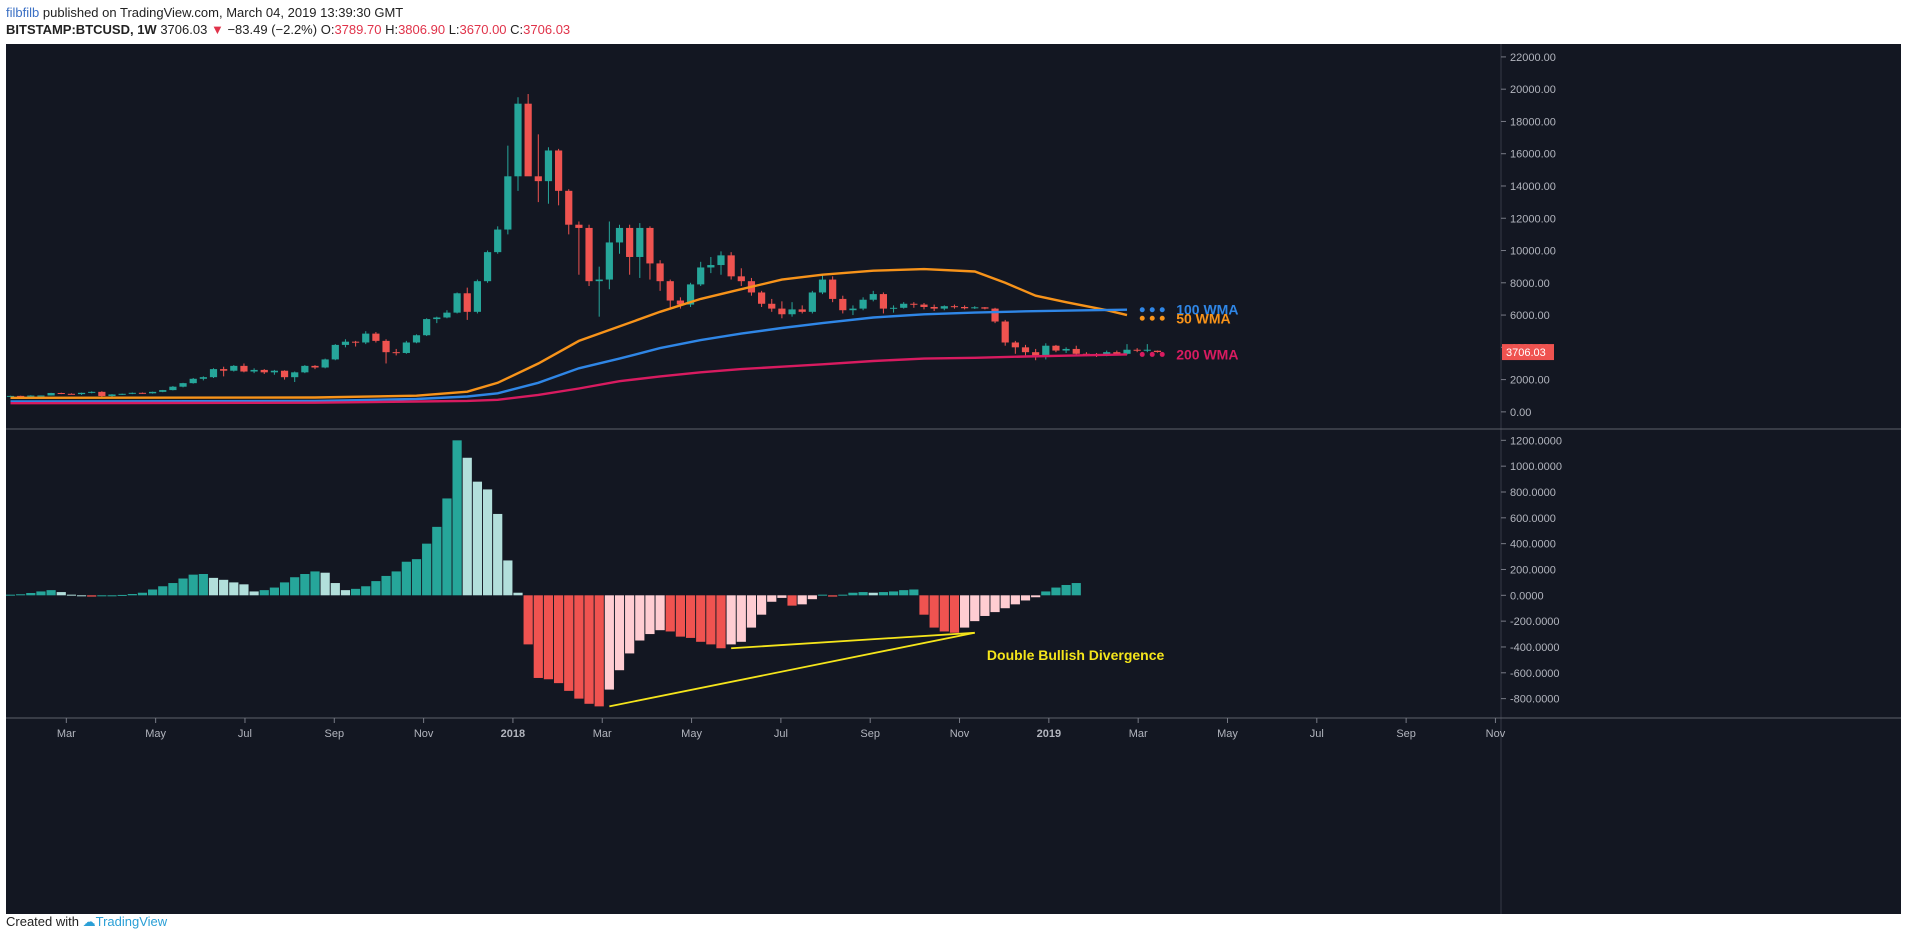  Describe the element at coordinates (1076, 655) in the screenshot. I see `divergence-label: Double Bullish Divergence` at that location.